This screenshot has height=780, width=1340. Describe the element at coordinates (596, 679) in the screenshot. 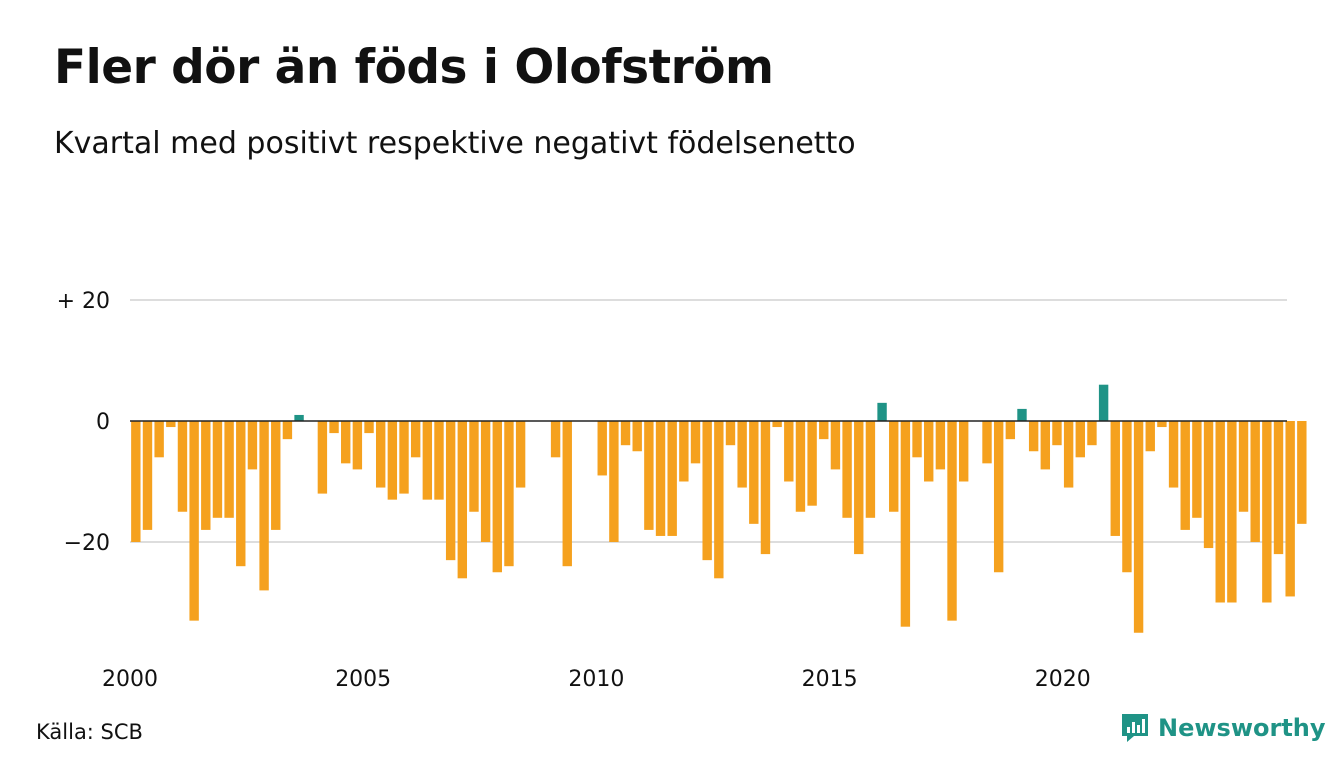

I see `x-tick-label: 2010` at that location.